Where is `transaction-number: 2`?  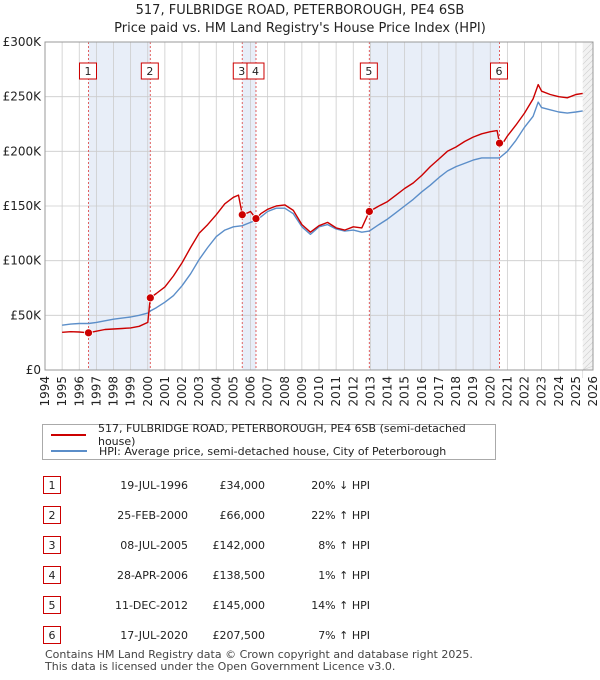
transaction-number: 2 is located at coordinates (52, 515).